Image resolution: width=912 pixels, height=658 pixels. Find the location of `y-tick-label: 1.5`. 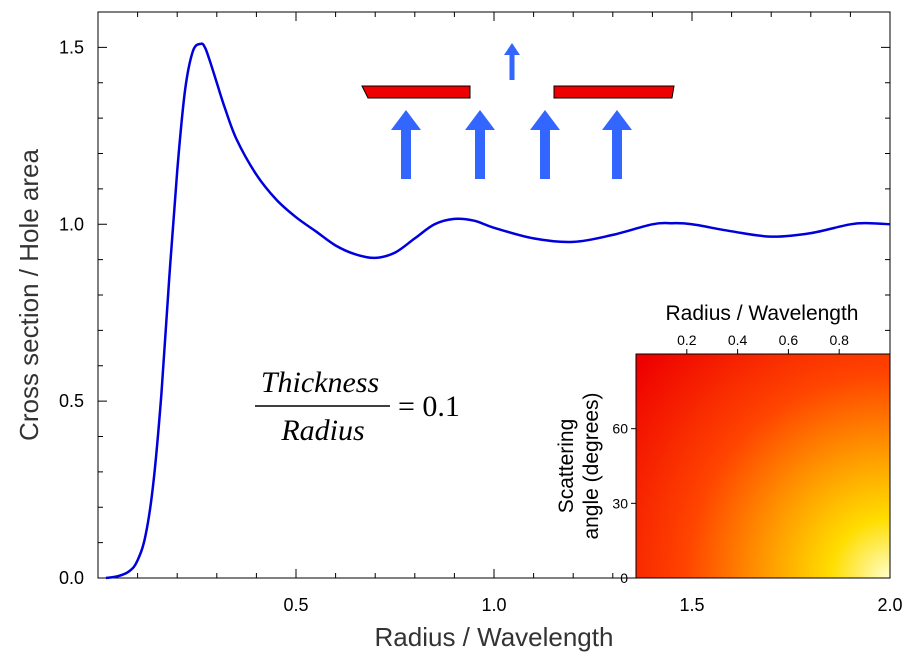

y-tick-label: 1.5 is located at coordinates (71, 47).